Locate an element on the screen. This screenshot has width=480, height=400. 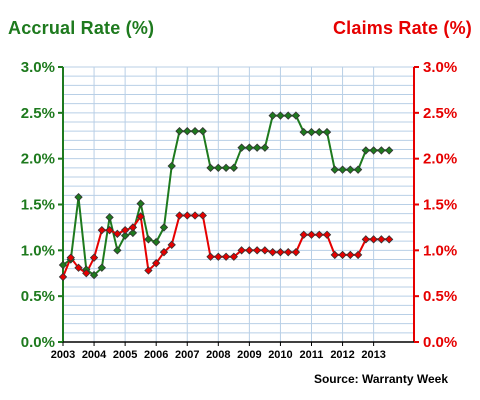
x-tick-label: 2006 is located at coordinates (156, 355).